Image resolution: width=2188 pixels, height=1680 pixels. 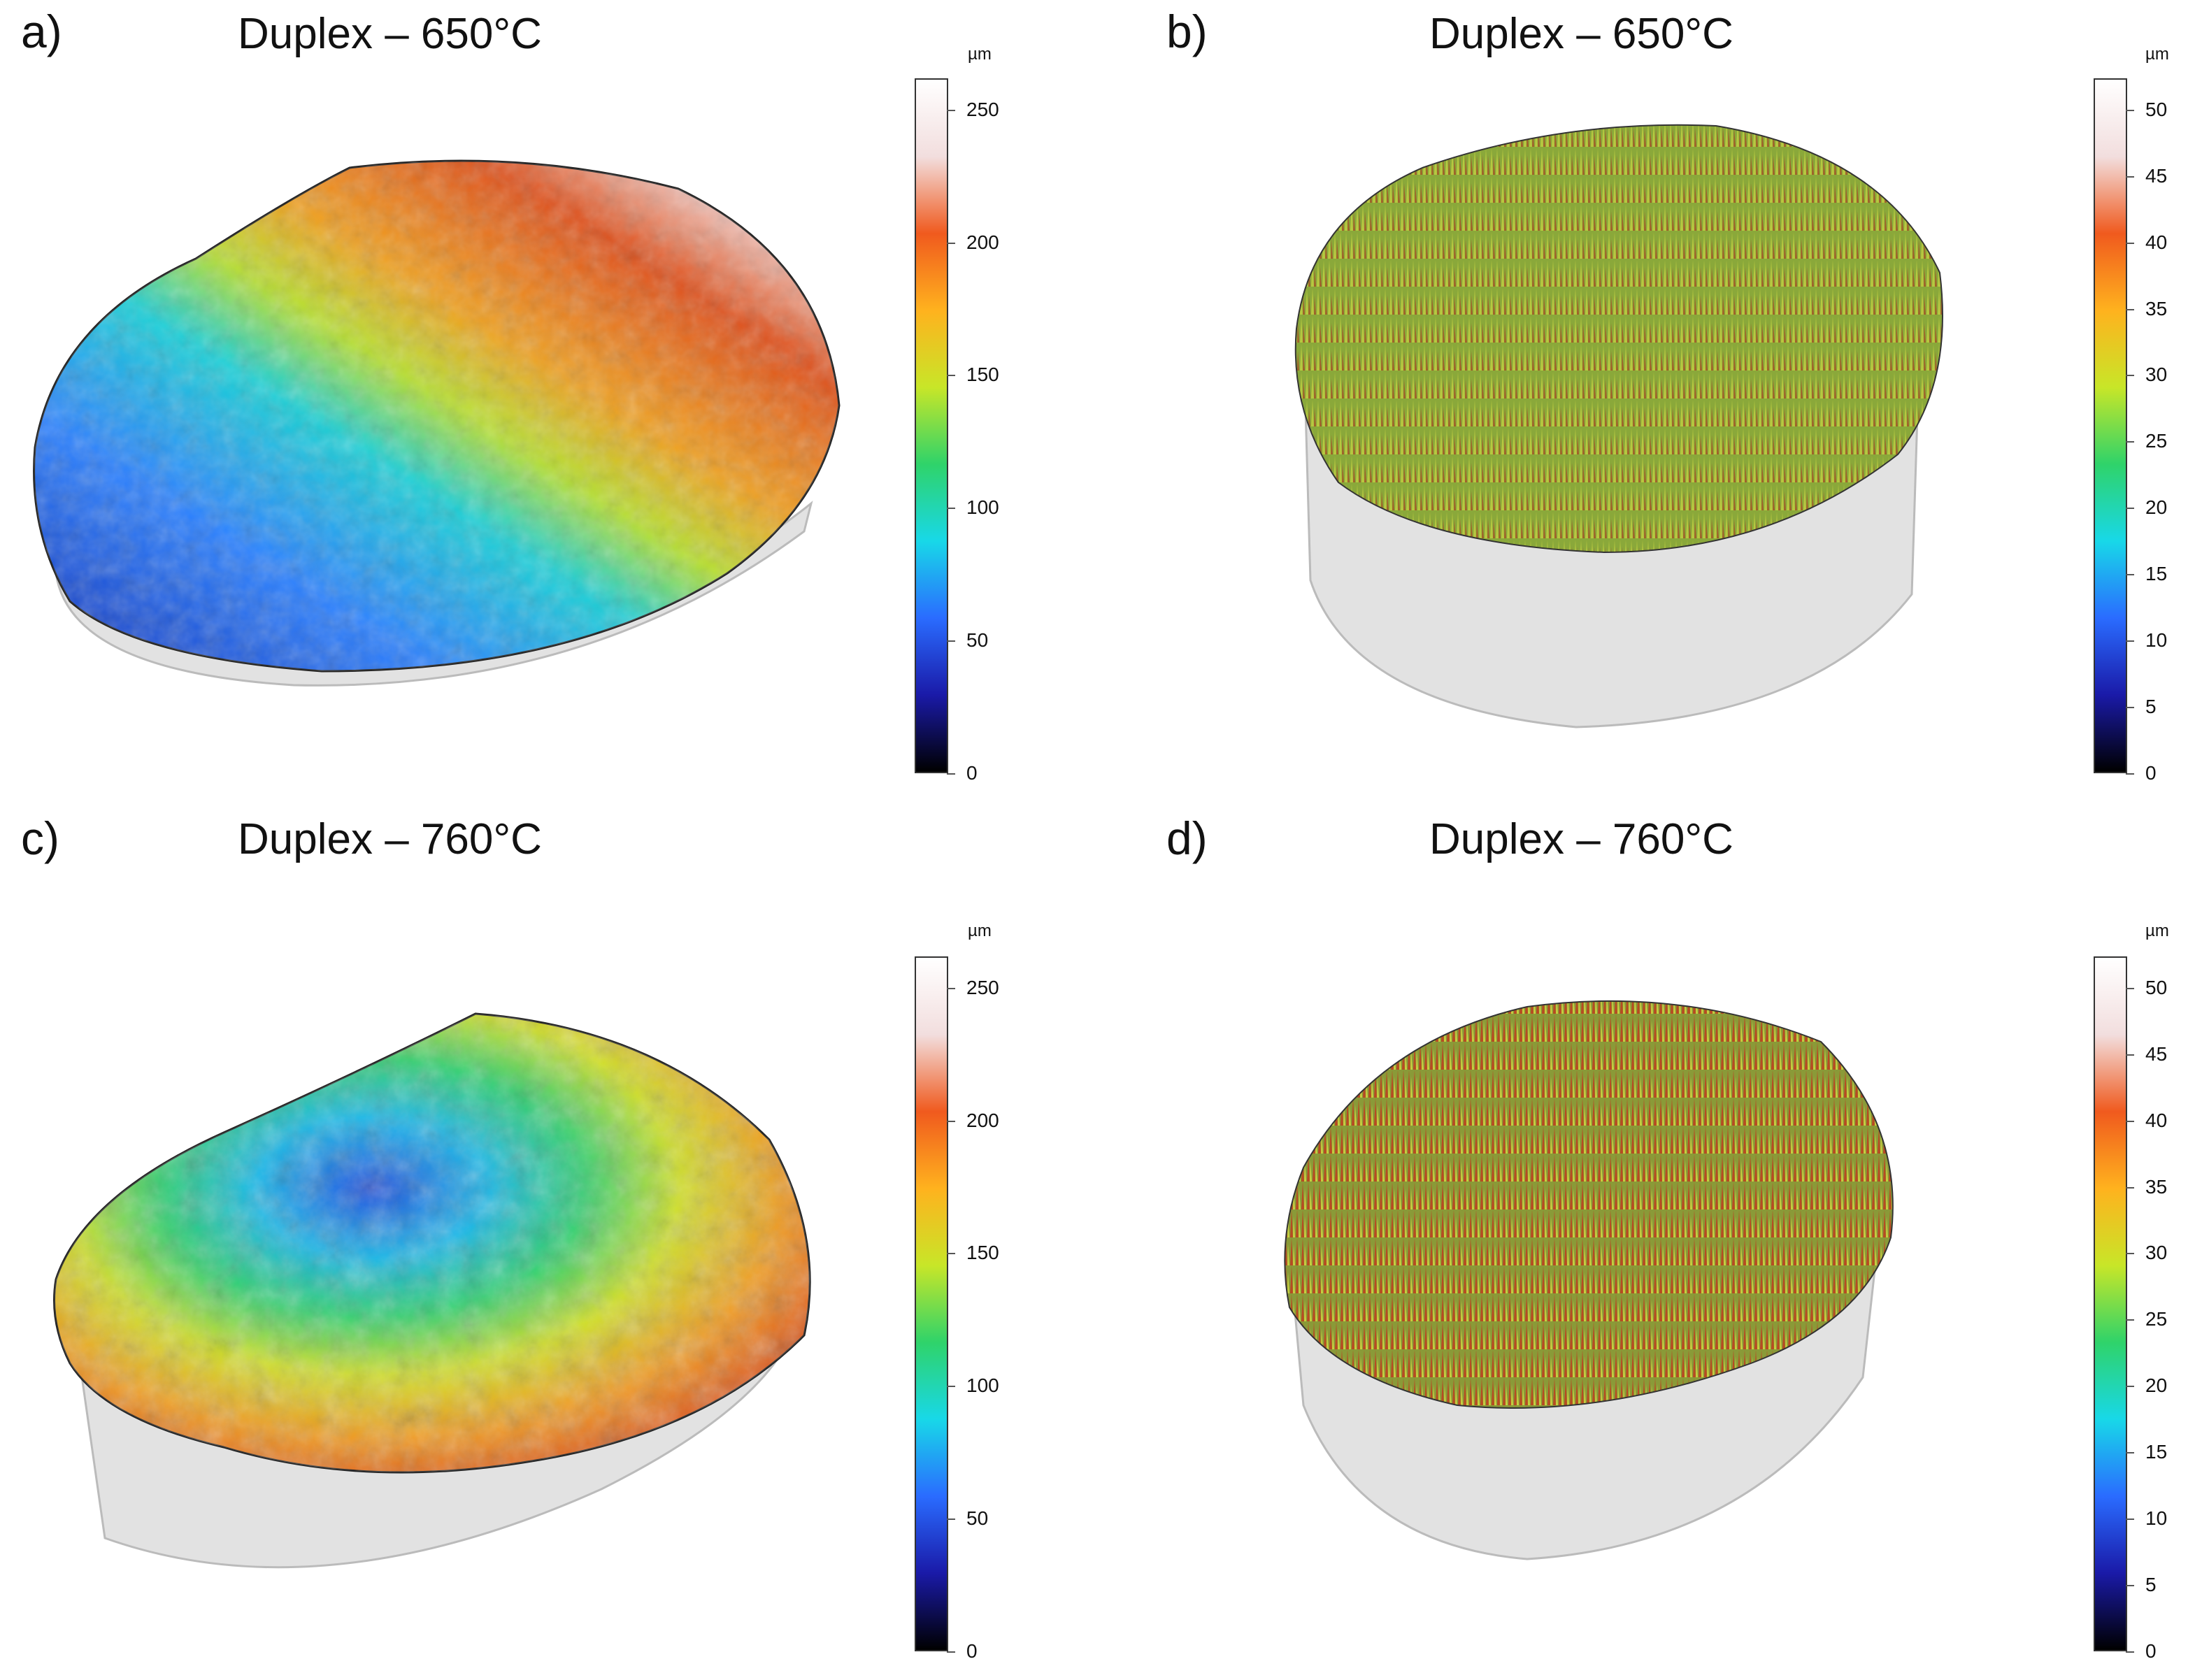 What do you see at coordinates (42, 31) in the screenshot?
I see `panel-label: a)` at bounding box center [42, 31].